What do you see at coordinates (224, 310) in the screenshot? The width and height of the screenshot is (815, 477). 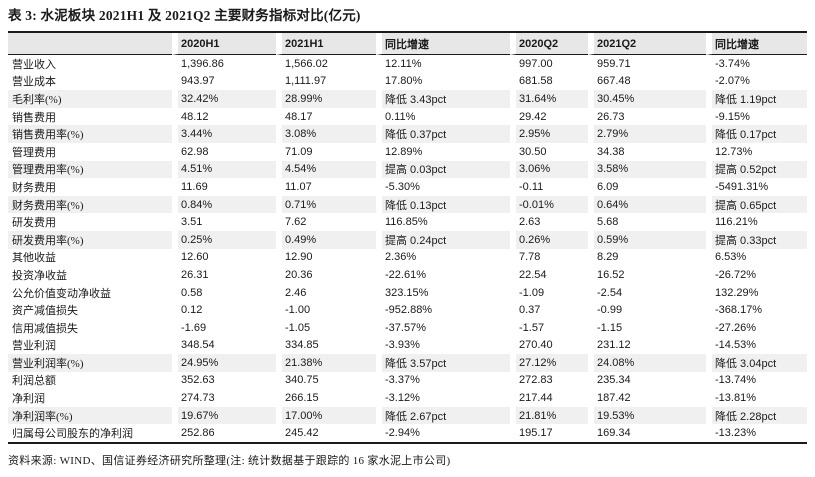 I see `value-cell: 0.12` at bounding box center [224, 310].